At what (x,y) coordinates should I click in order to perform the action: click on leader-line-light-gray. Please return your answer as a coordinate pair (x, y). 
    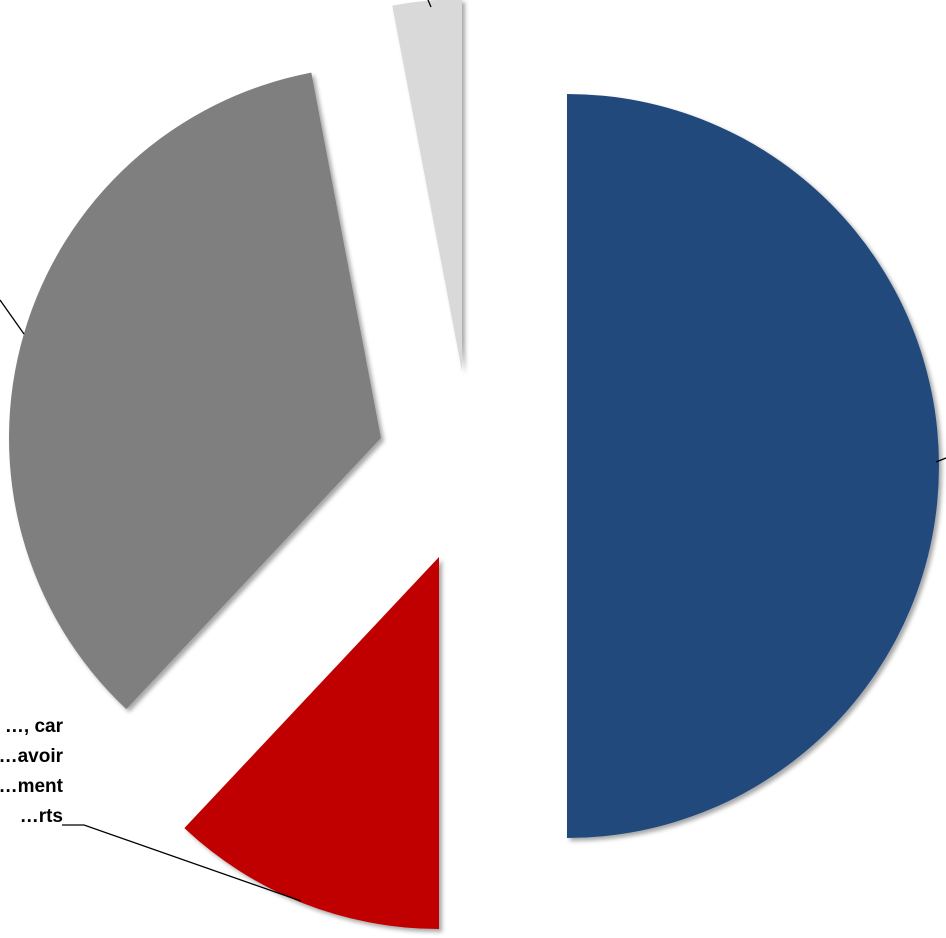
    Looking at the image, I should click on (429, 4).